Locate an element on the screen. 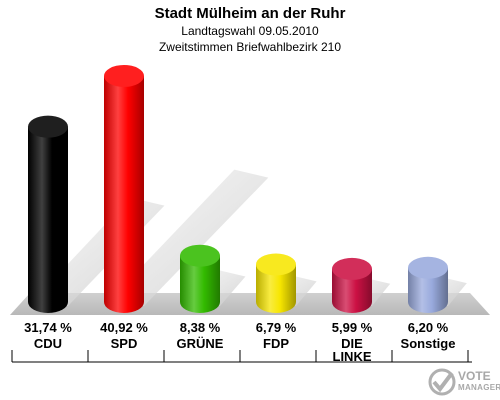  value-label: 6,79 % is located at coordinates (276, 327).